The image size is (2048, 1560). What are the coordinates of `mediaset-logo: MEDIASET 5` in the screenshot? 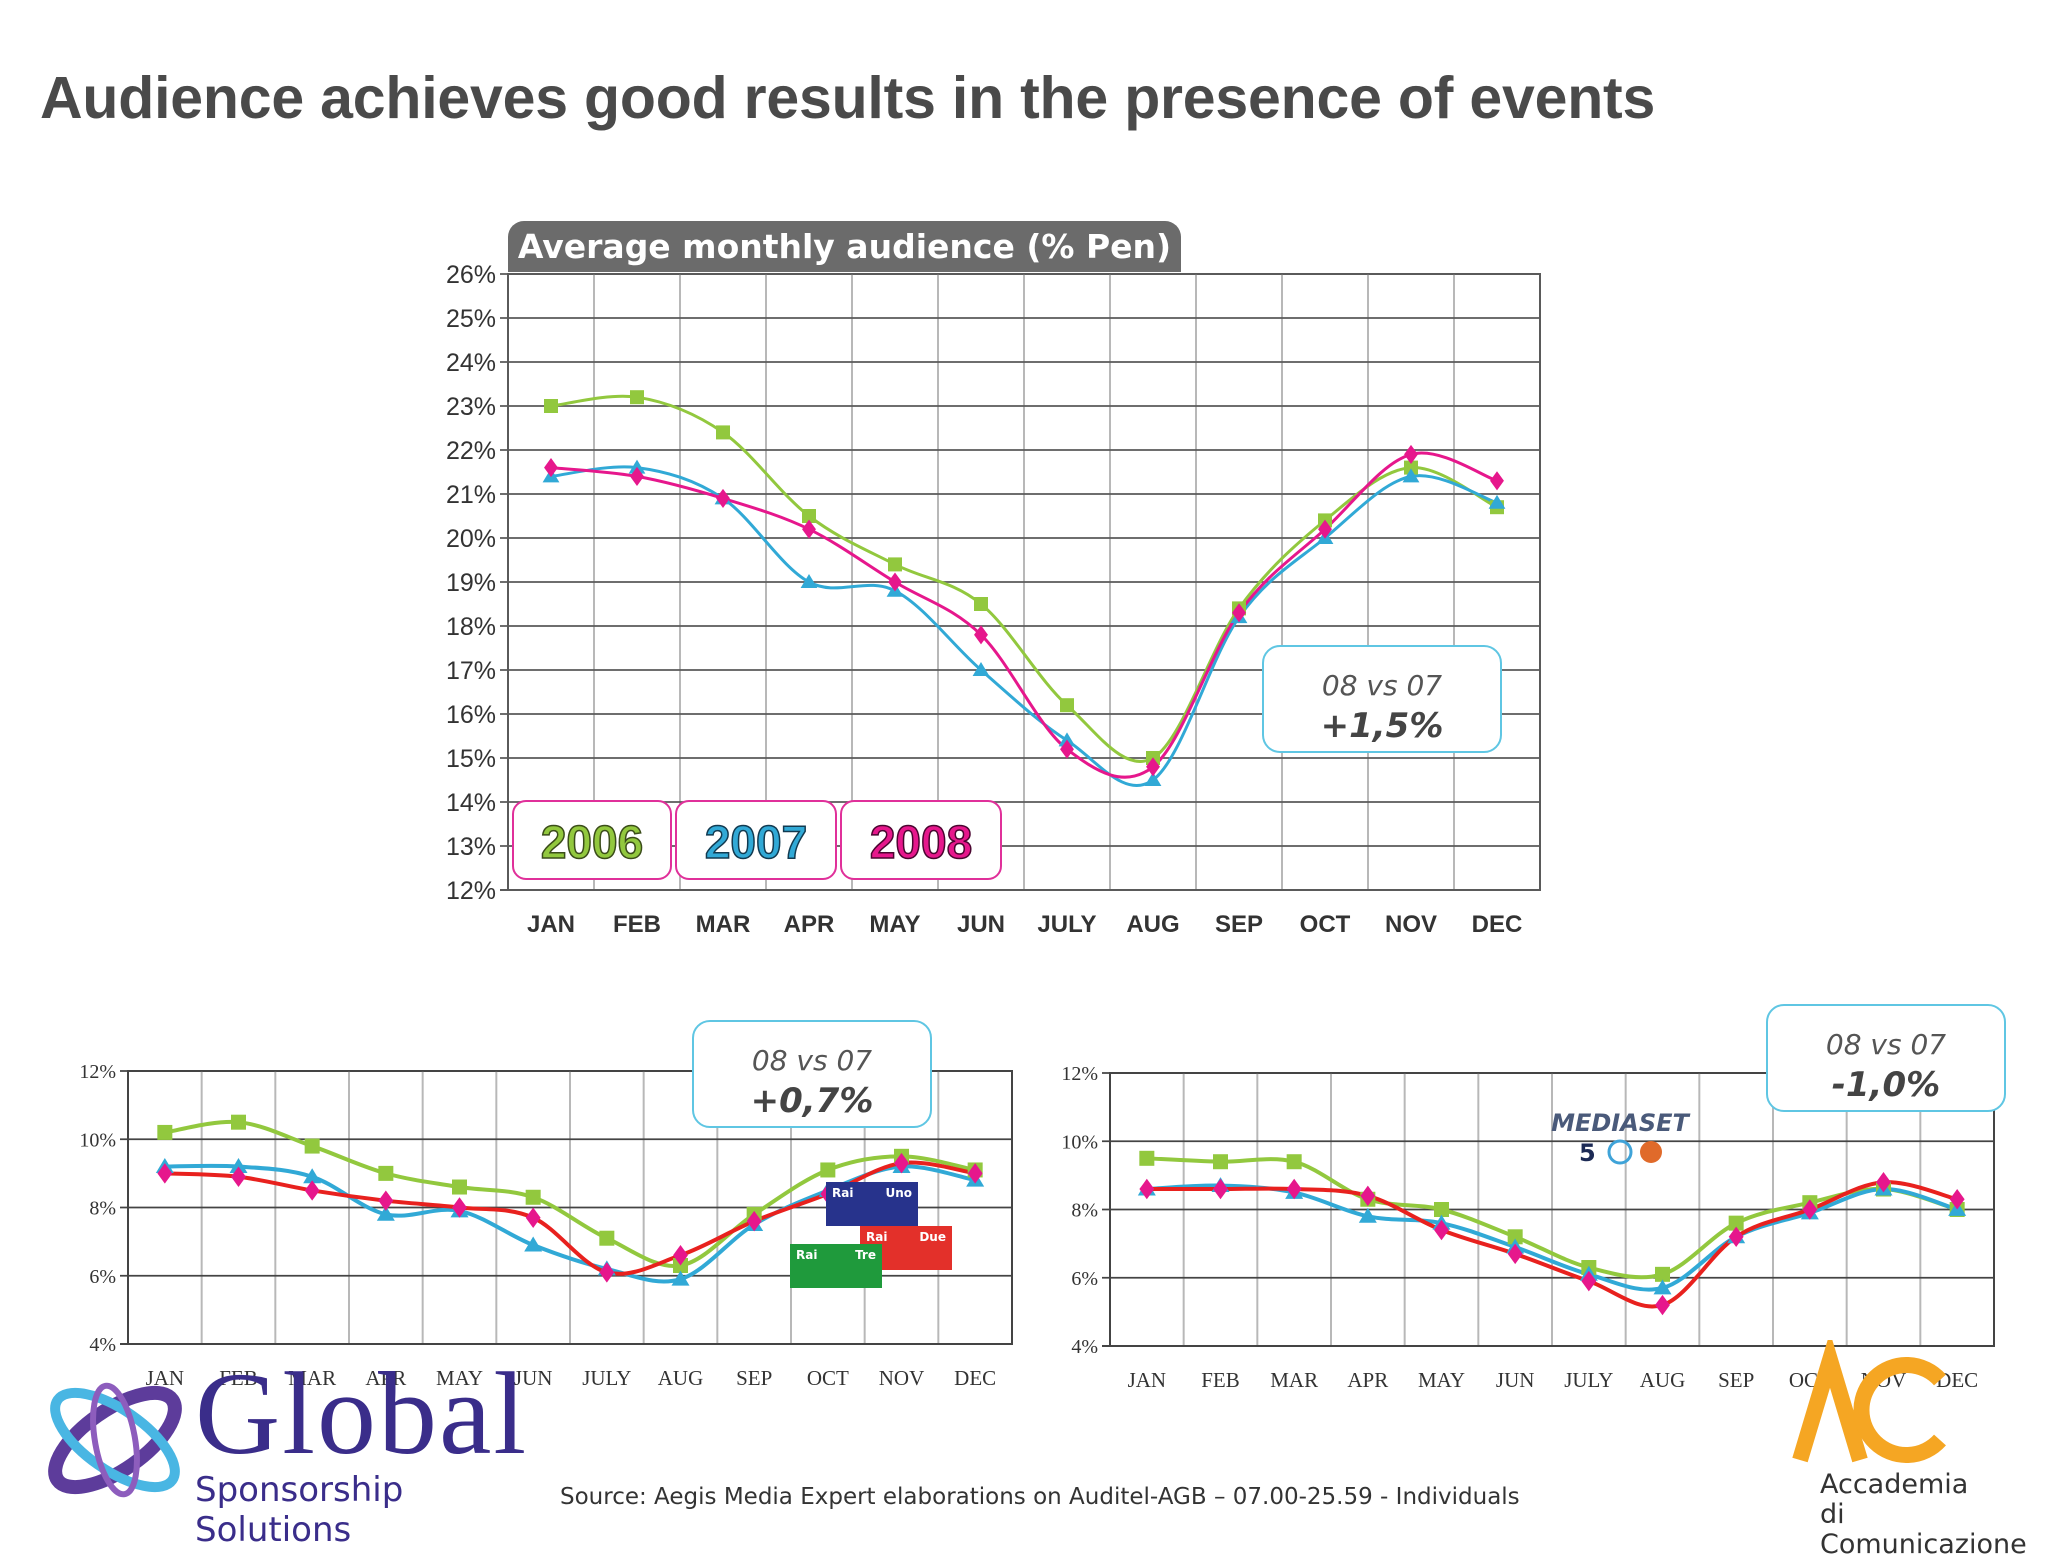 It's located at (1620, 1135).